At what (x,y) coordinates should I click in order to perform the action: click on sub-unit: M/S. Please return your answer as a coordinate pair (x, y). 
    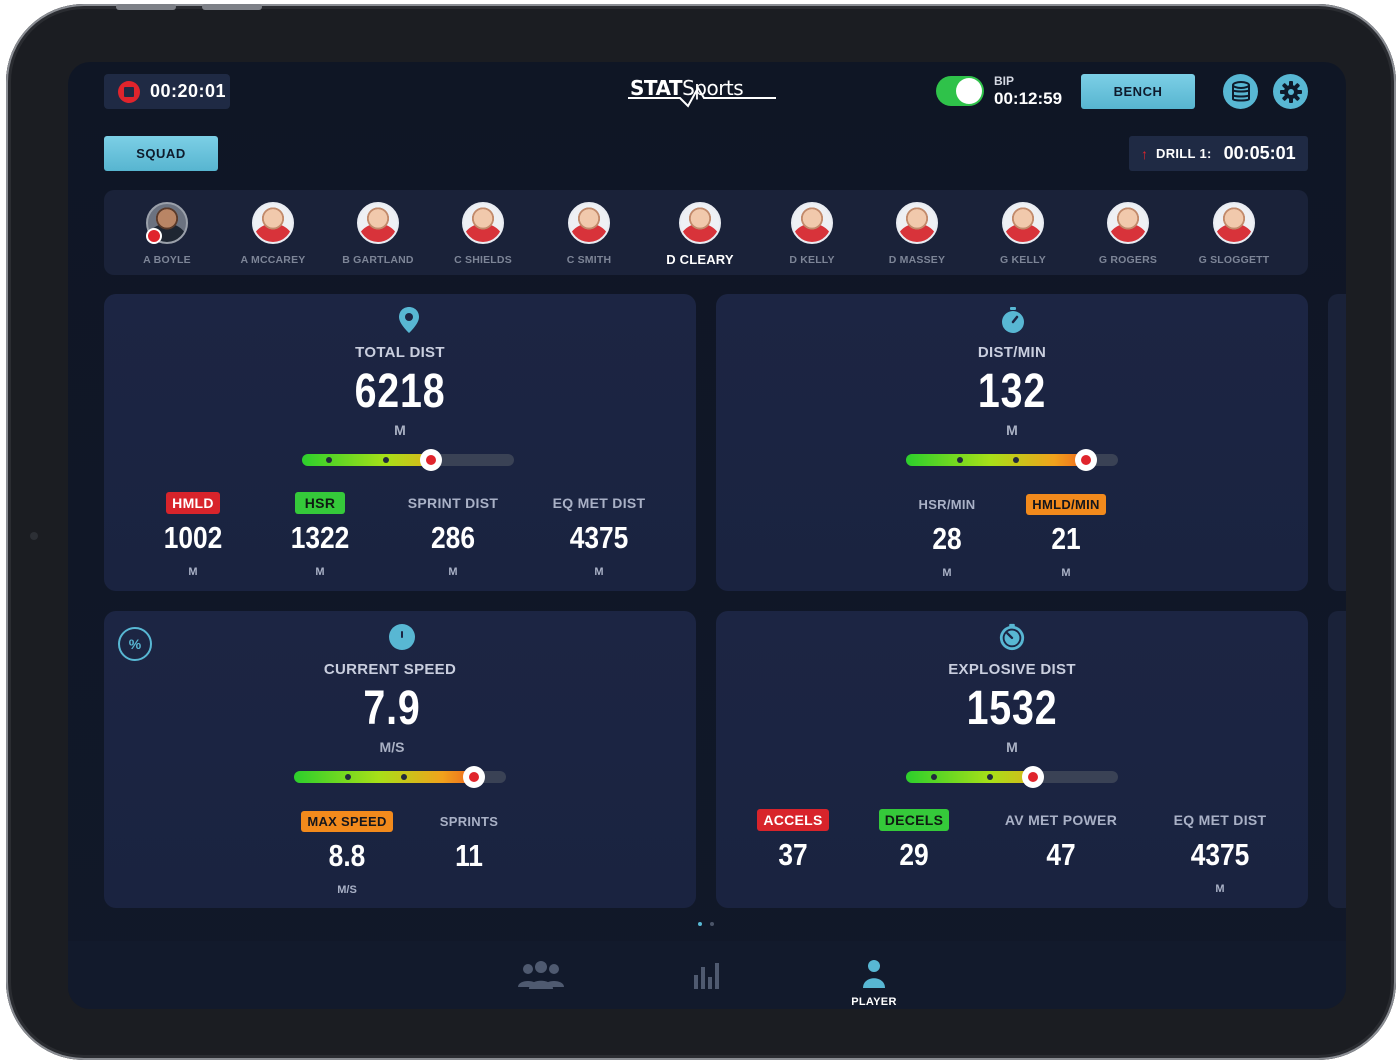
    Looking at the image, I should click on (347, 890).